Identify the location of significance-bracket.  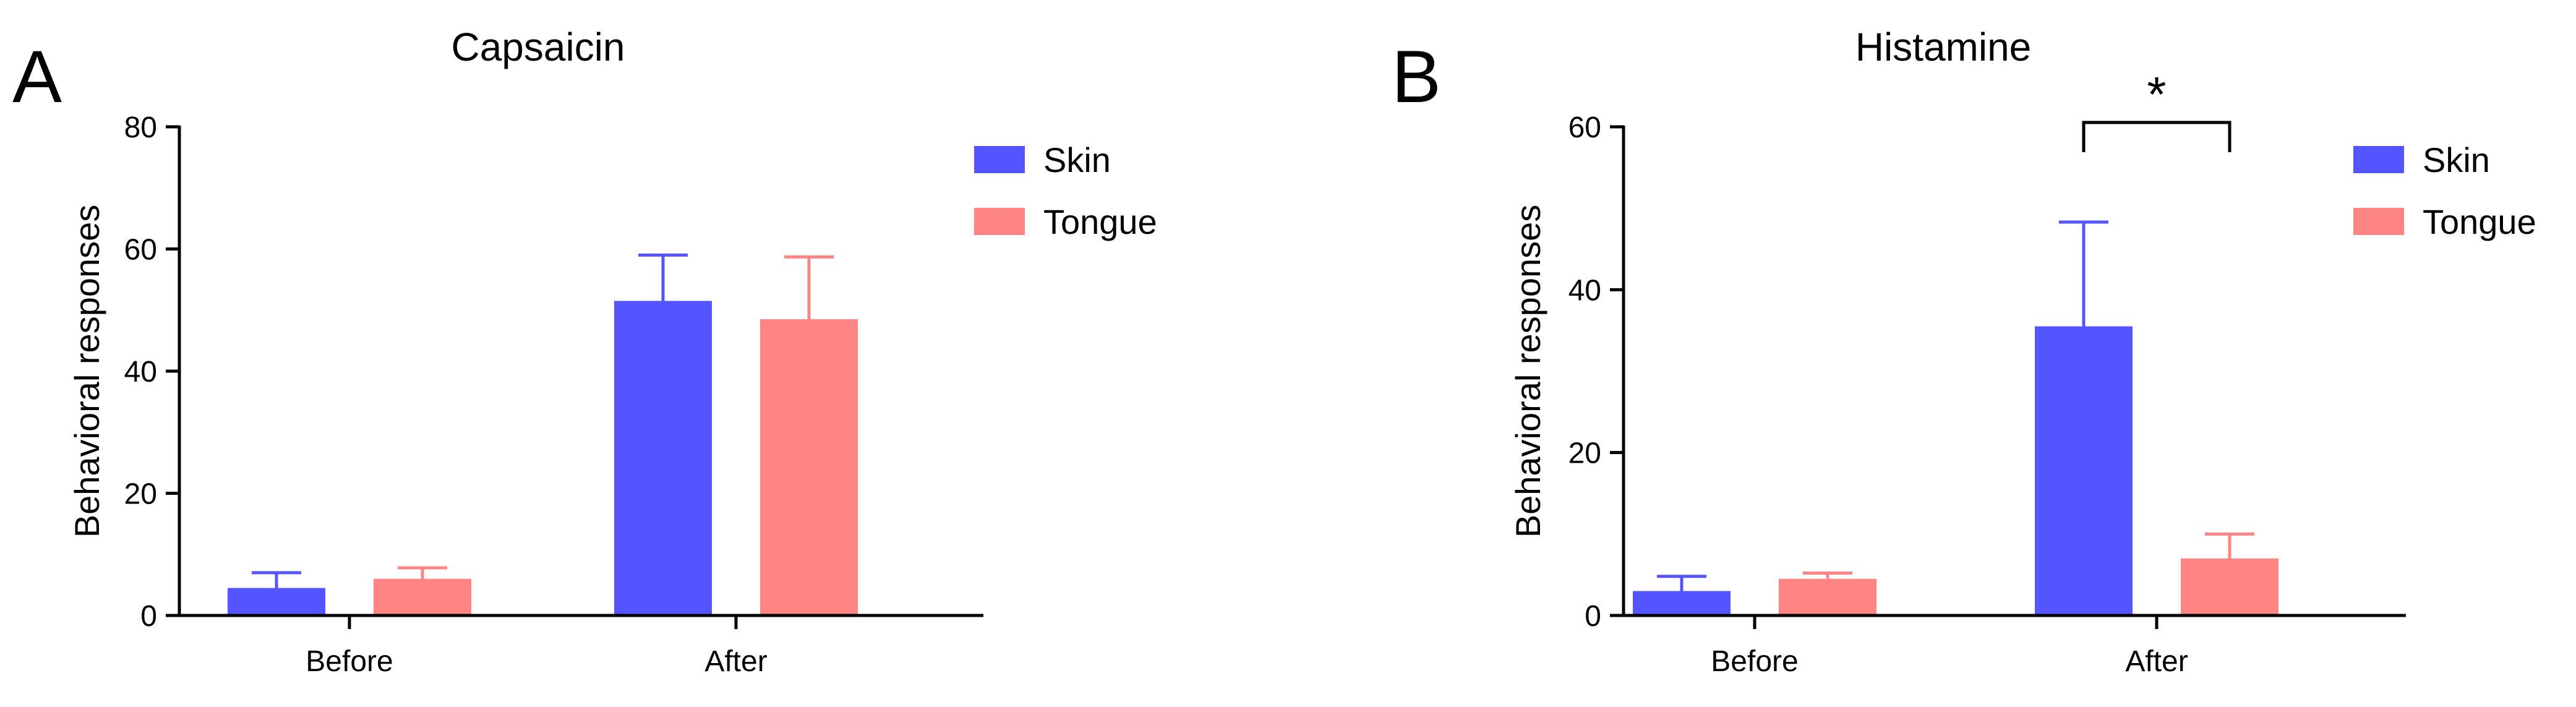
(2157, 136).